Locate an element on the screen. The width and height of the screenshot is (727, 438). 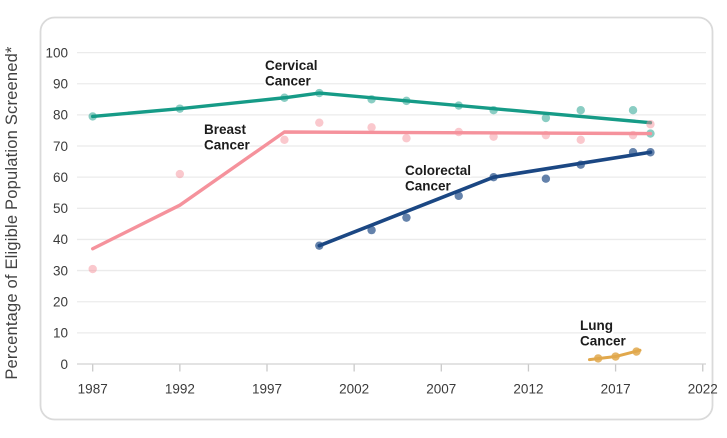
series-label-colorectal-cancer: Cancer is located at coordinates (428, 186).